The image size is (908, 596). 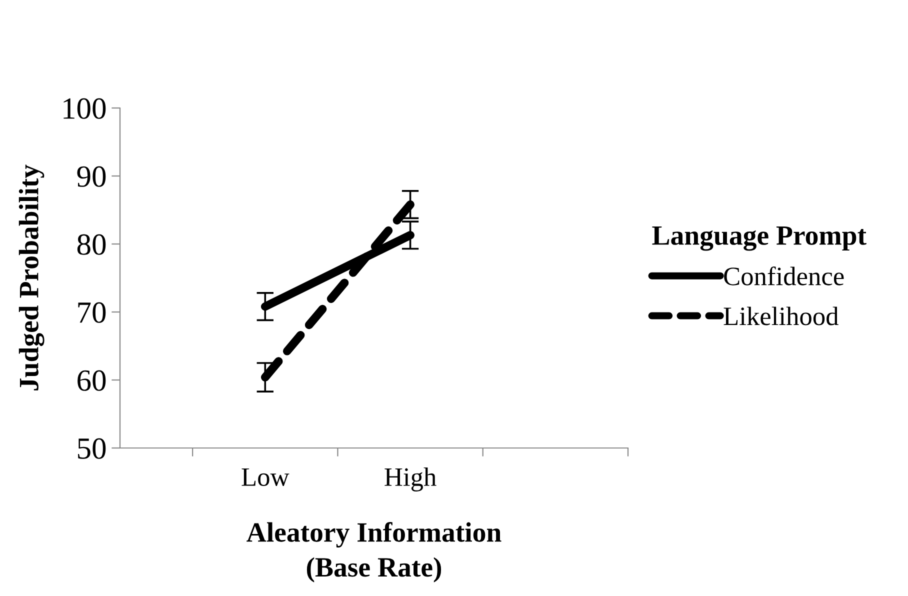 What do you see at coordinates (92, 312) in the screenshot?
I see `y-tick-label: 70` at bounding box center [92, 312].